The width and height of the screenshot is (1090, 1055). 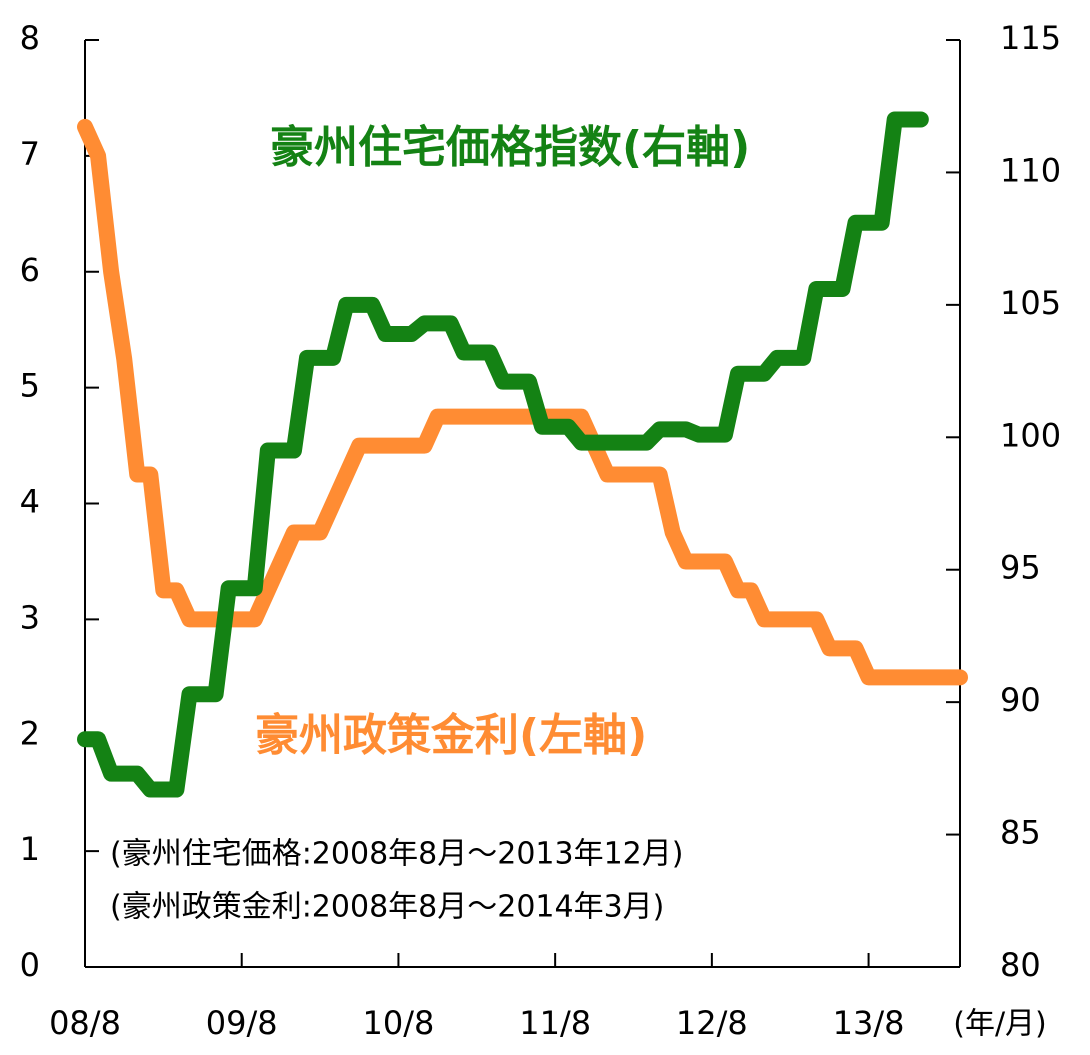 I want to click on x-axis-label: (年/月), so click(x=1000, y=1024).